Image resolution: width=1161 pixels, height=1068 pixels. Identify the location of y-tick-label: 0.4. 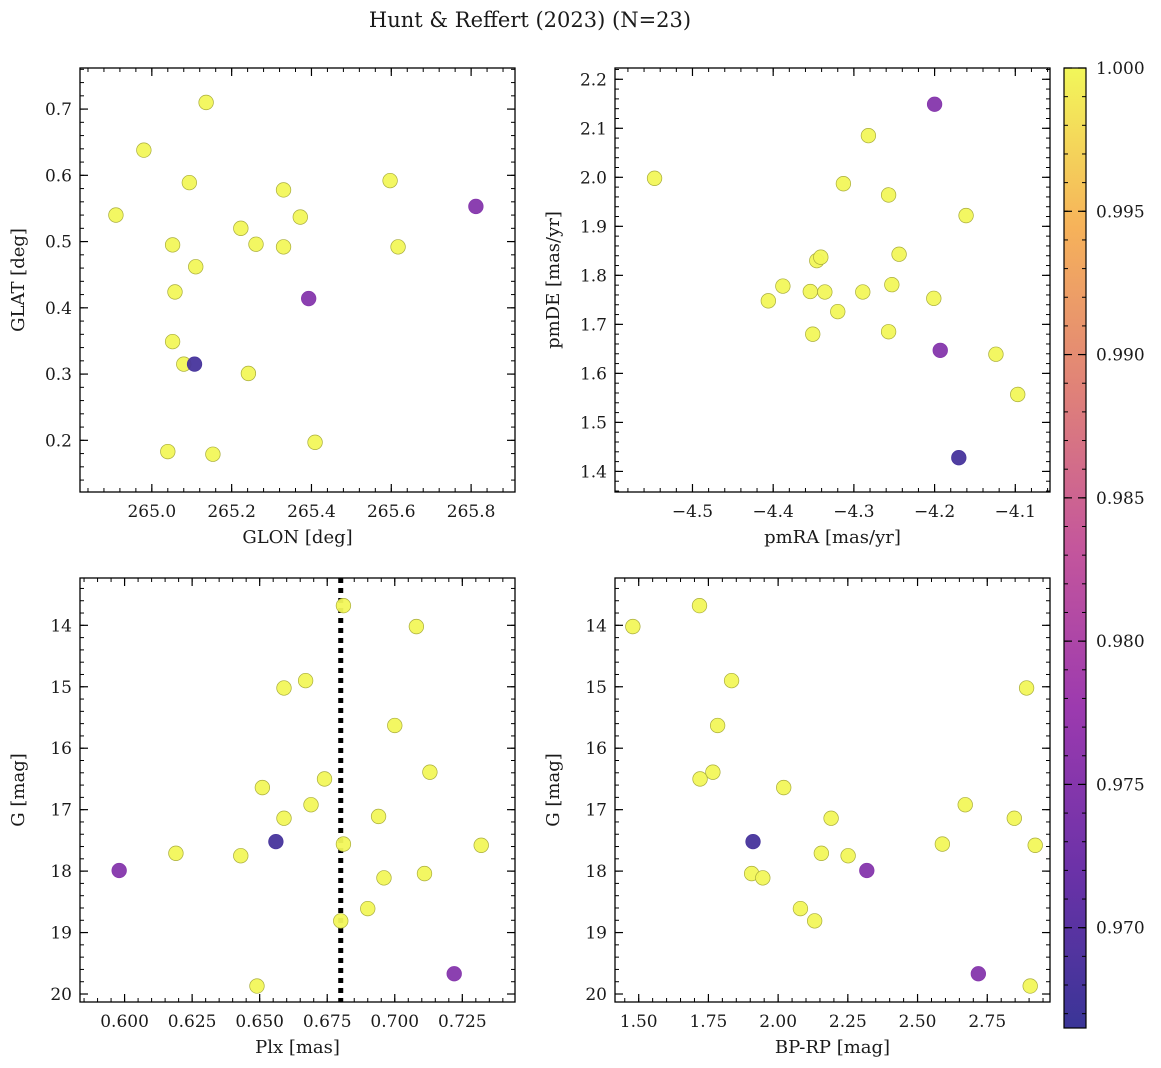
(58, 309).